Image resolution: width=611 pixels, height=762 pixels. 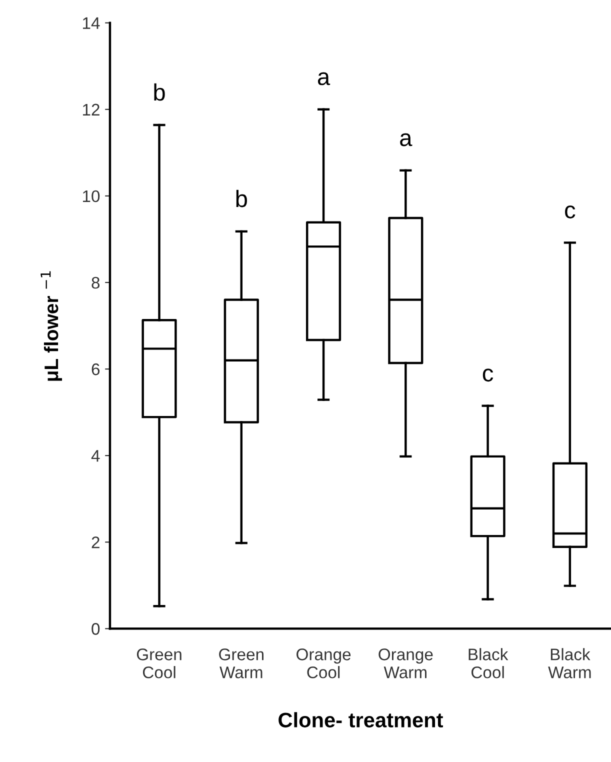 I want to click on x-tick-label: Green Cool, so click(x=159, y=663).